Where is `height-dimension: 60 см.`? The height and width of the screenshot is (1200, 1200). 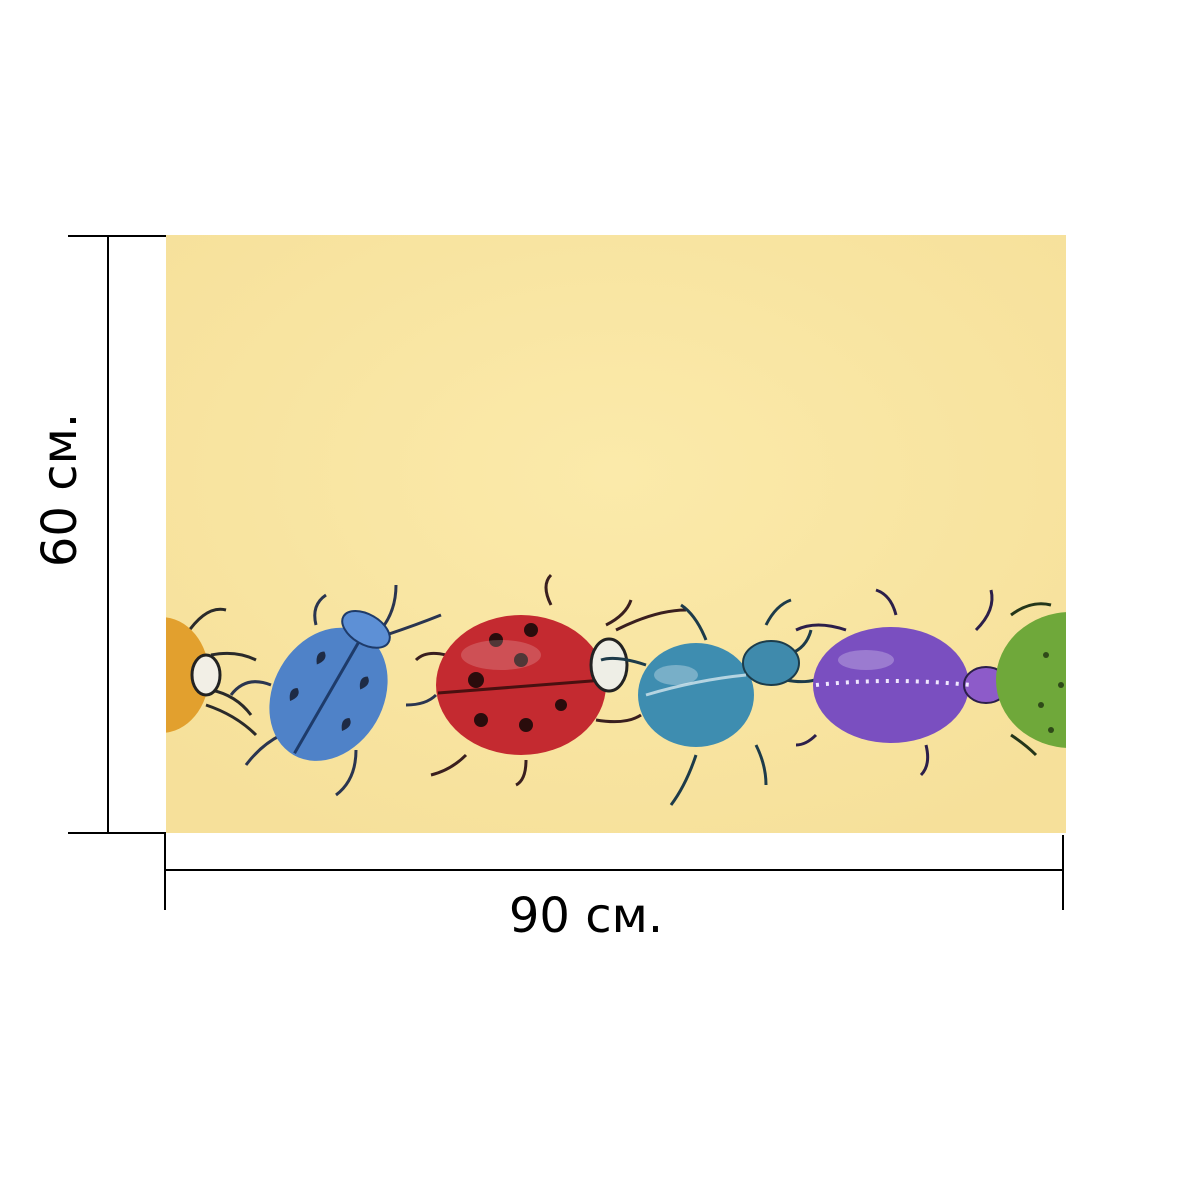
height-dimension: 60 см. is located at coordinates (60, 490).